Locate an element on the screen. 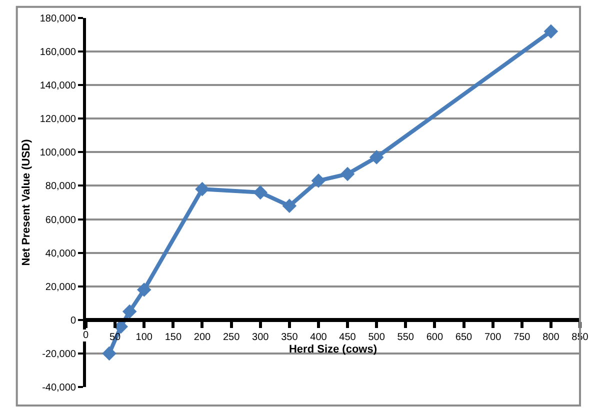  y-tick-label: -20,000 is located at coordinates (59, 354).